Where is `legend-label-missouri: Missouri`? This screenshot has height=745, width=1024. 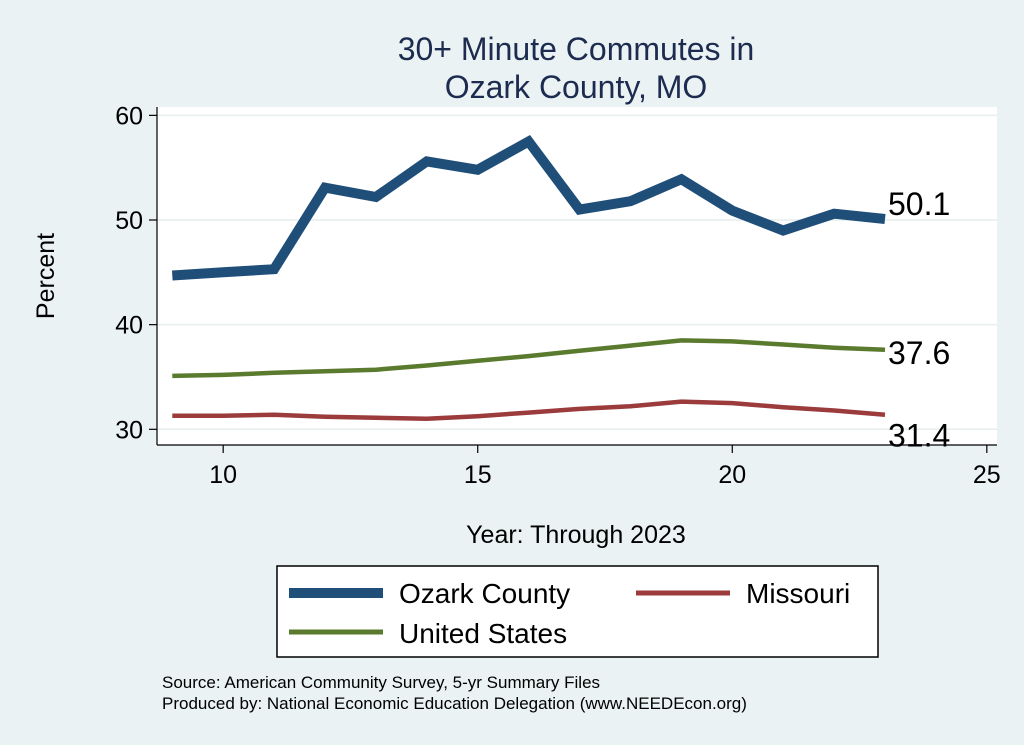 legend-label-missouri: Missouri is located at coordinates (798, 593).